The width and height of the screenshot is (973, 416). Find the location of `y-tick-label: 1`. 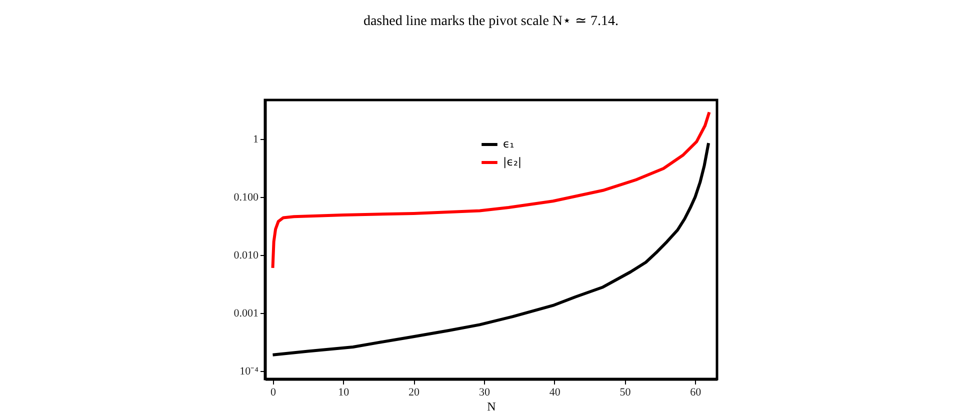

y-tick-label: 1 is located at coordinates (255, 139).